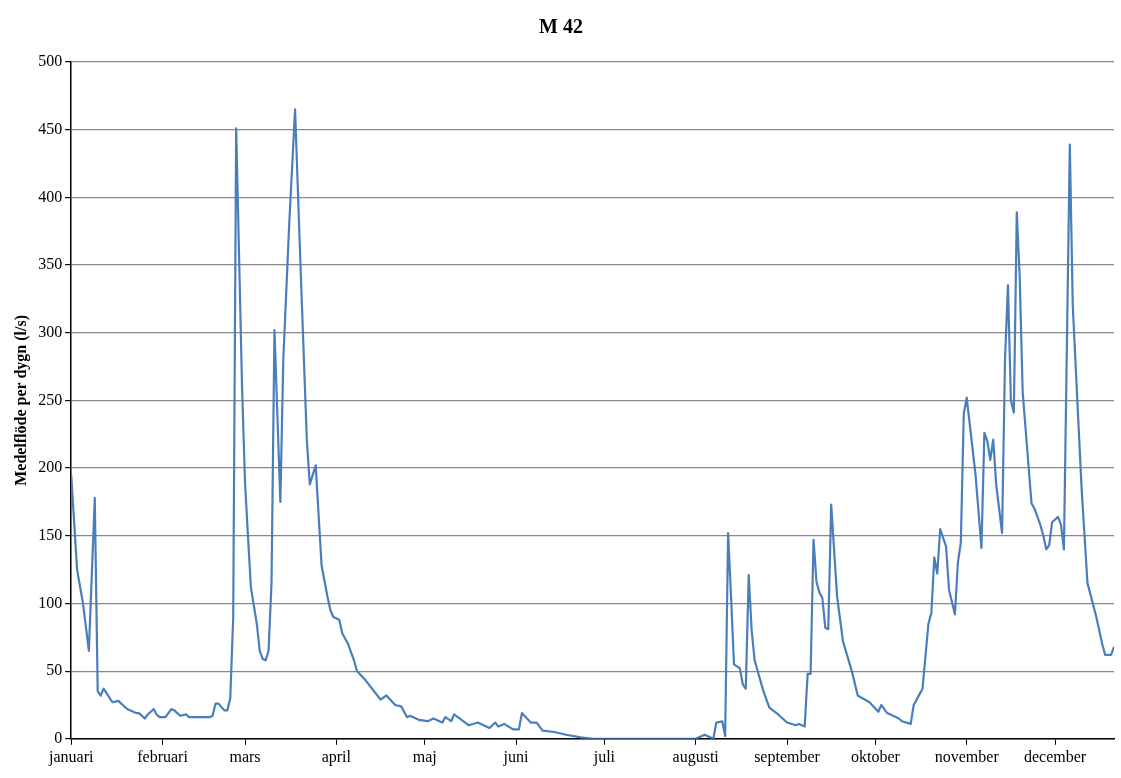 The width and height of the screenshot is (1121, 778). I want to click on y-tick-label: 350, so click(50, 264).